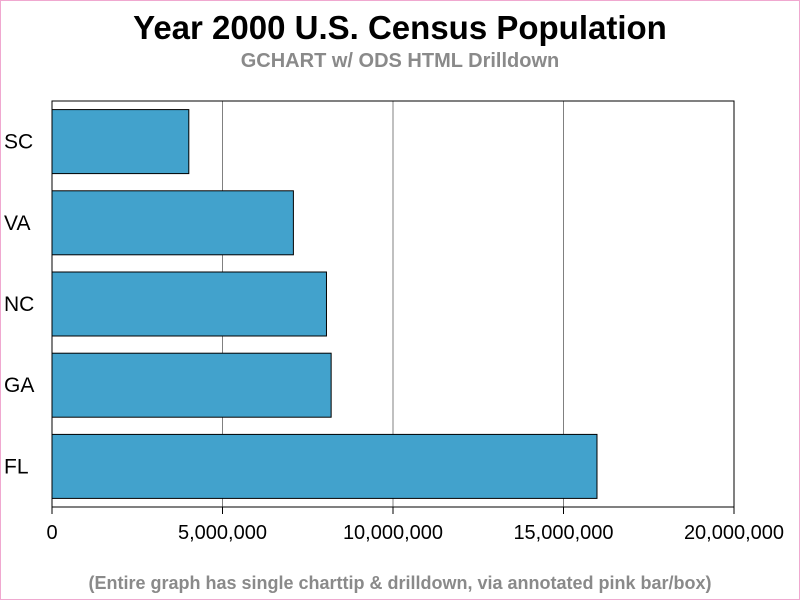 The height and width of the screenshot is (600, 800). I want to click on tick-label: 5,000,000, so click(222, 533).